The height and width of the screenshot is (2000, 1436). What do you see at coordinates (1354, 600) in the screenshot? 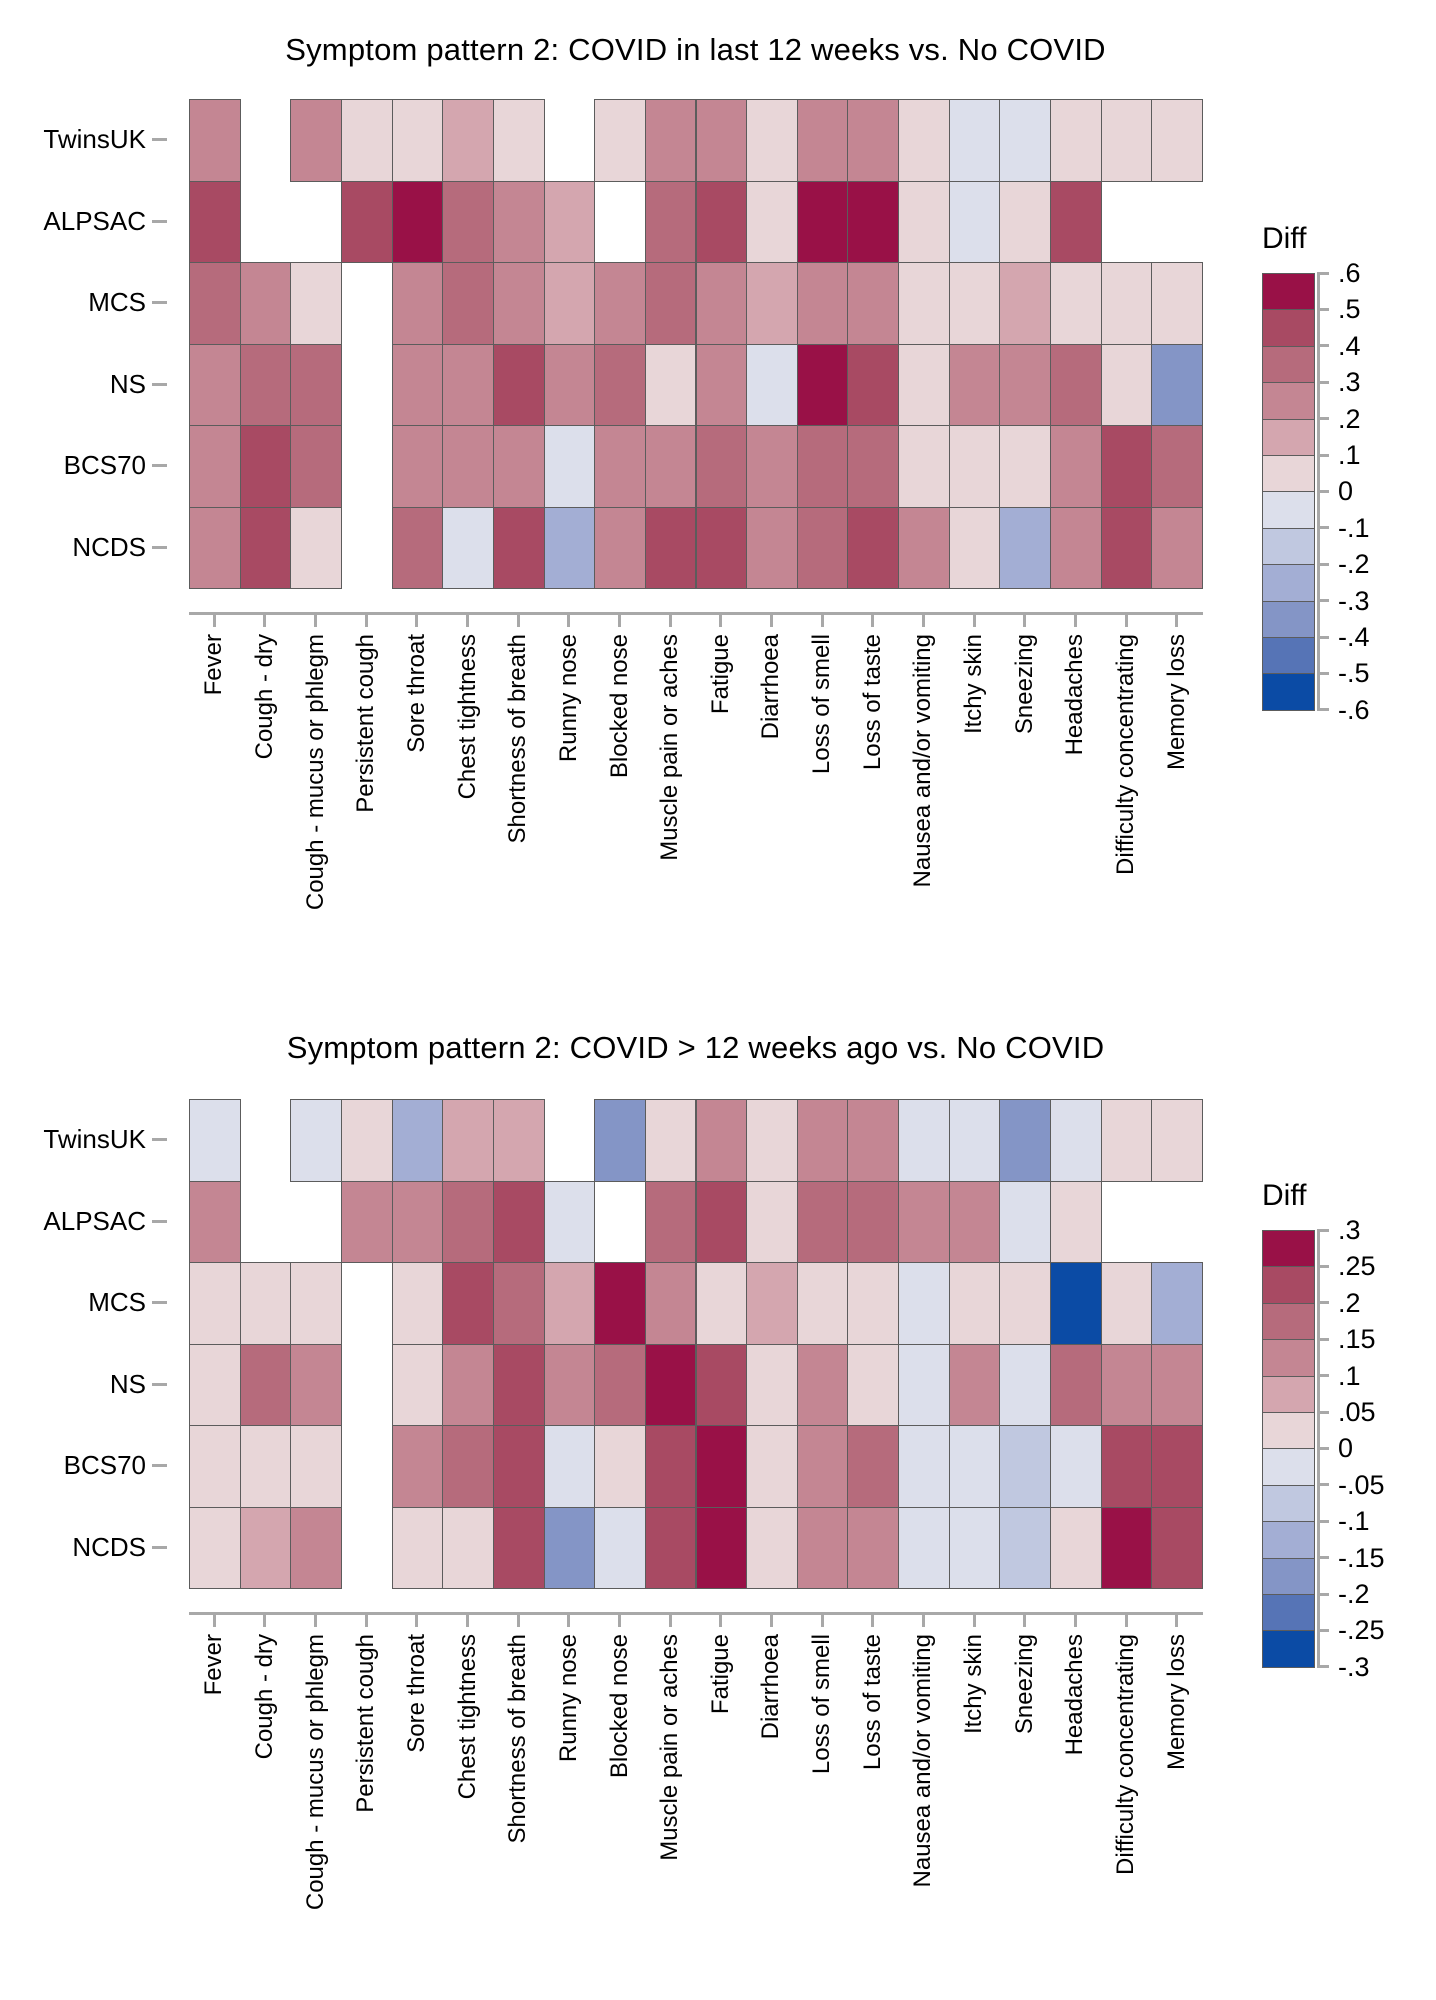
I see `legend-tick-label: -.3` at bounding box center [1354, 600].